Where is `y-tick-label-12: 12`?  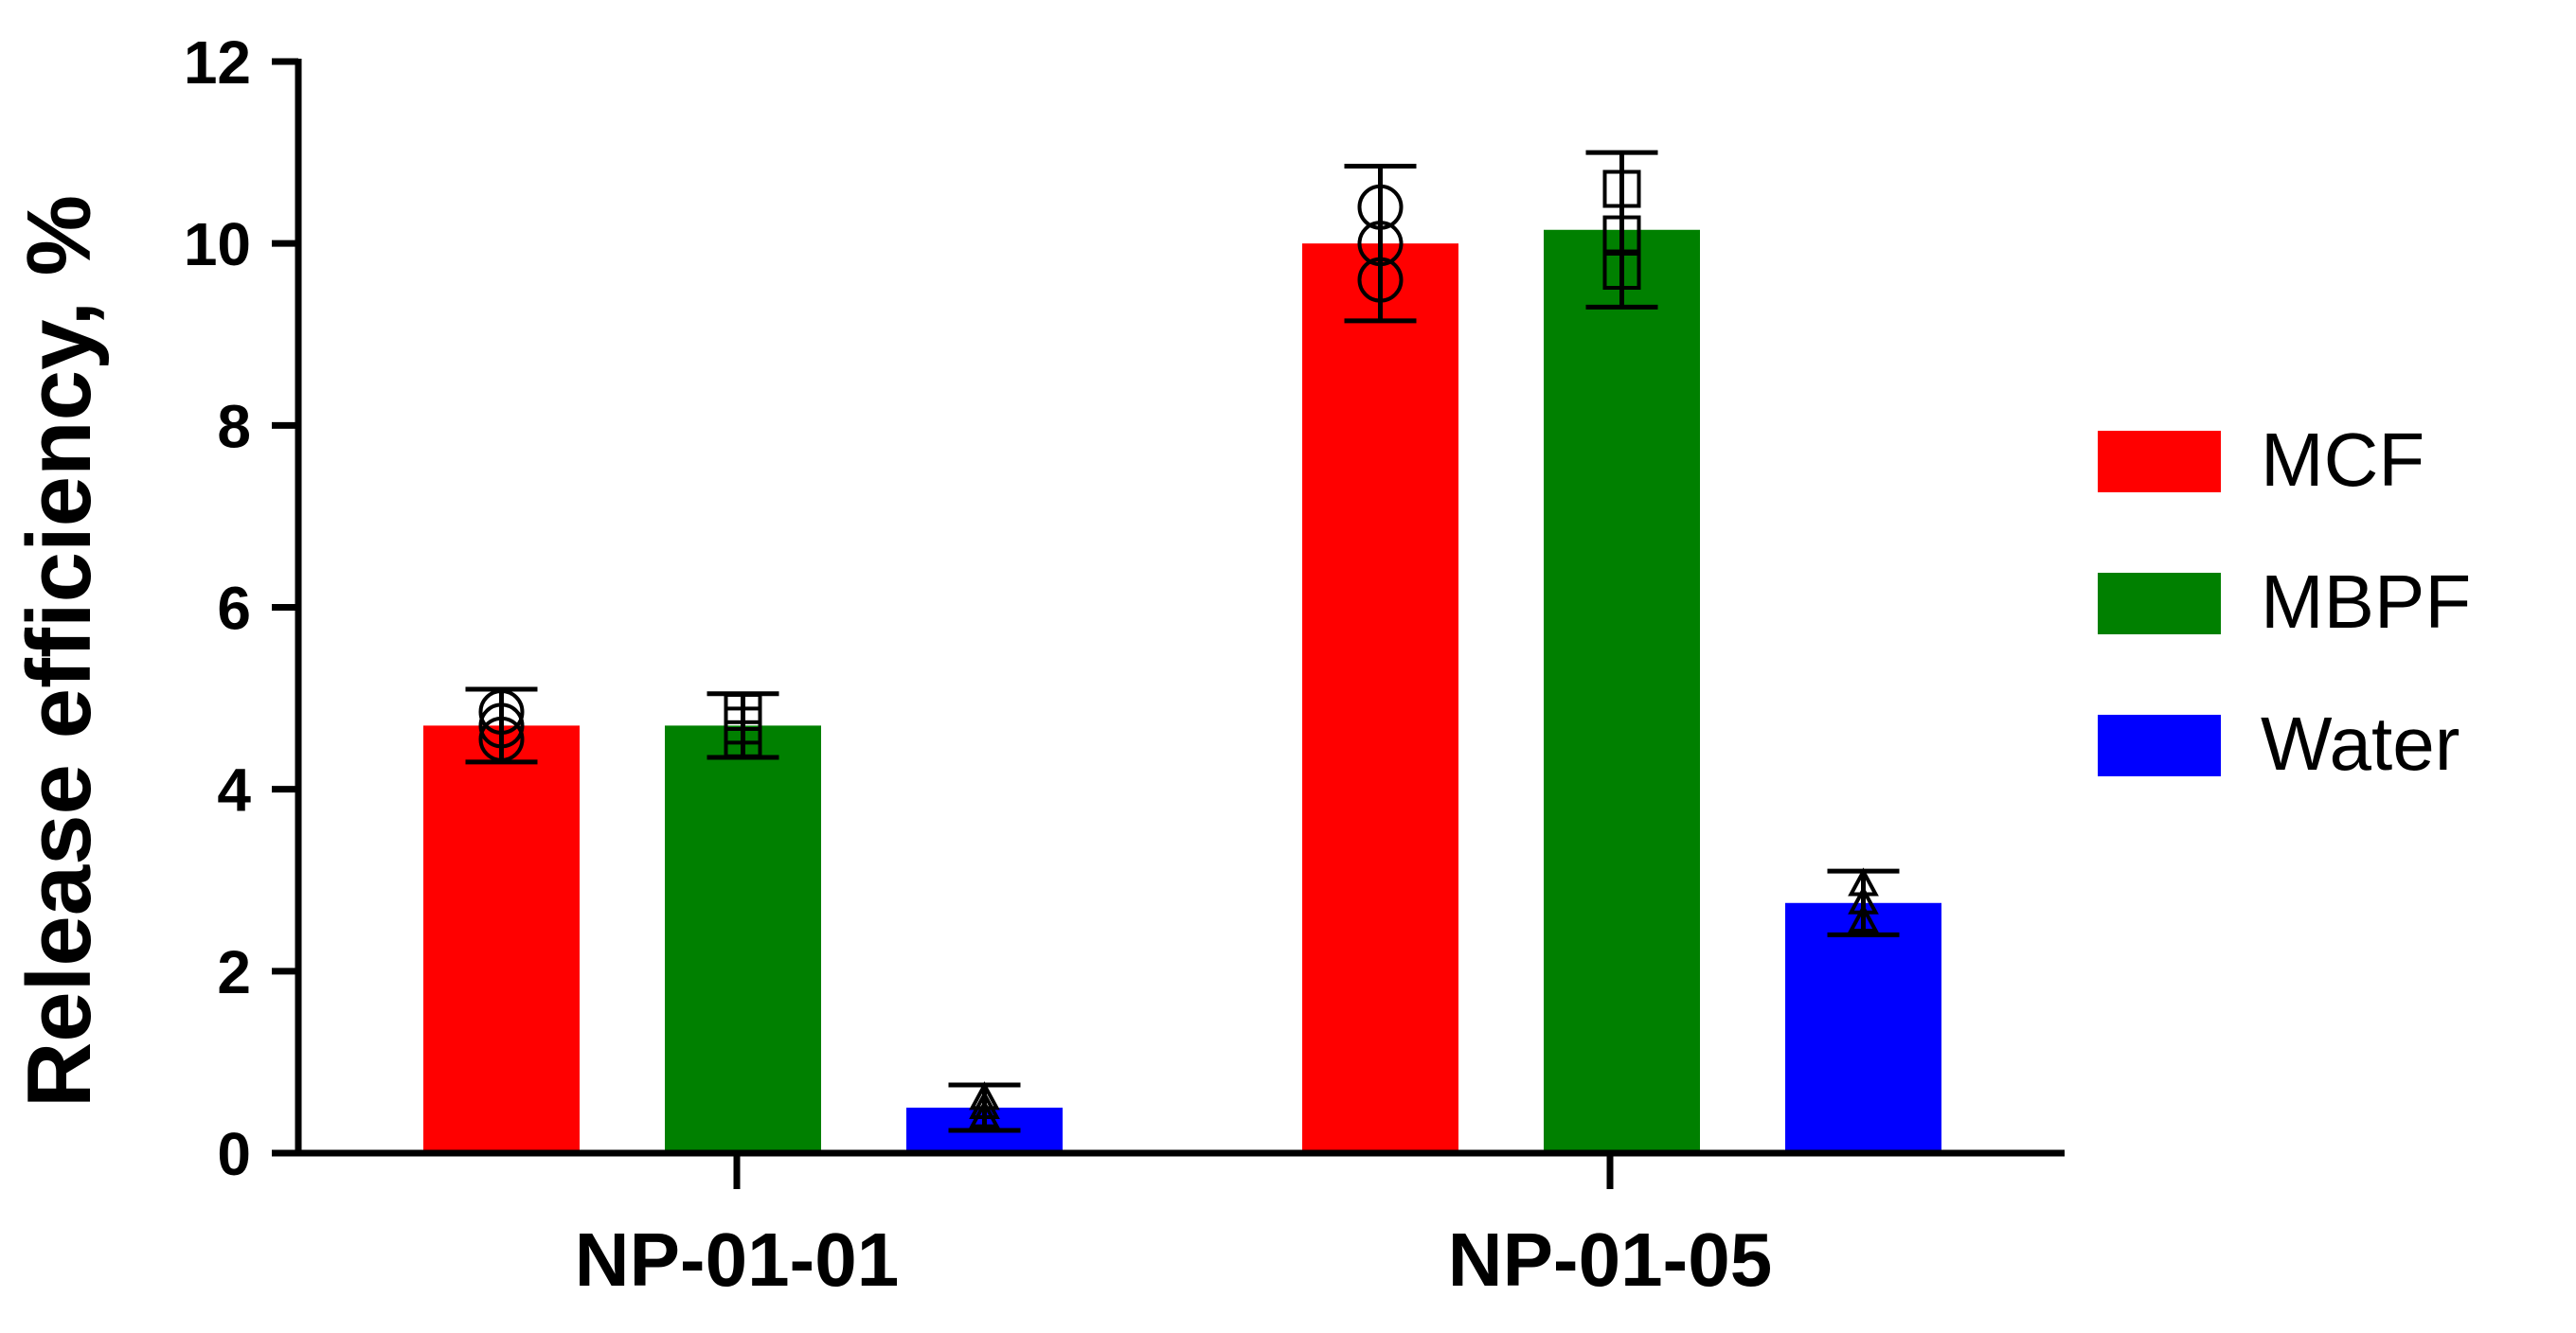 y-tick-label-12: 12 is located at coordinates (217, 62).